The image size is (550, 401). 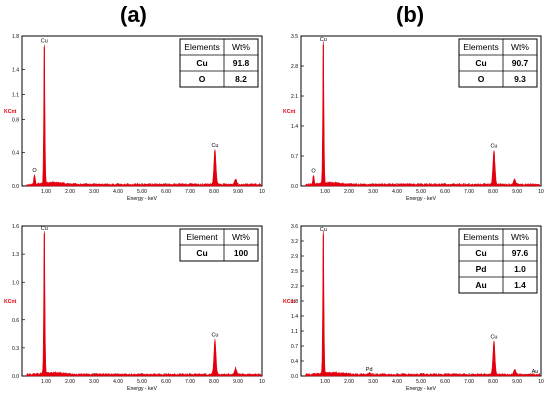 What do you see at coordinates (15, 120) in the screenshot?
I see `y-tick-label: 0.8` at bounding box center [15, 120].